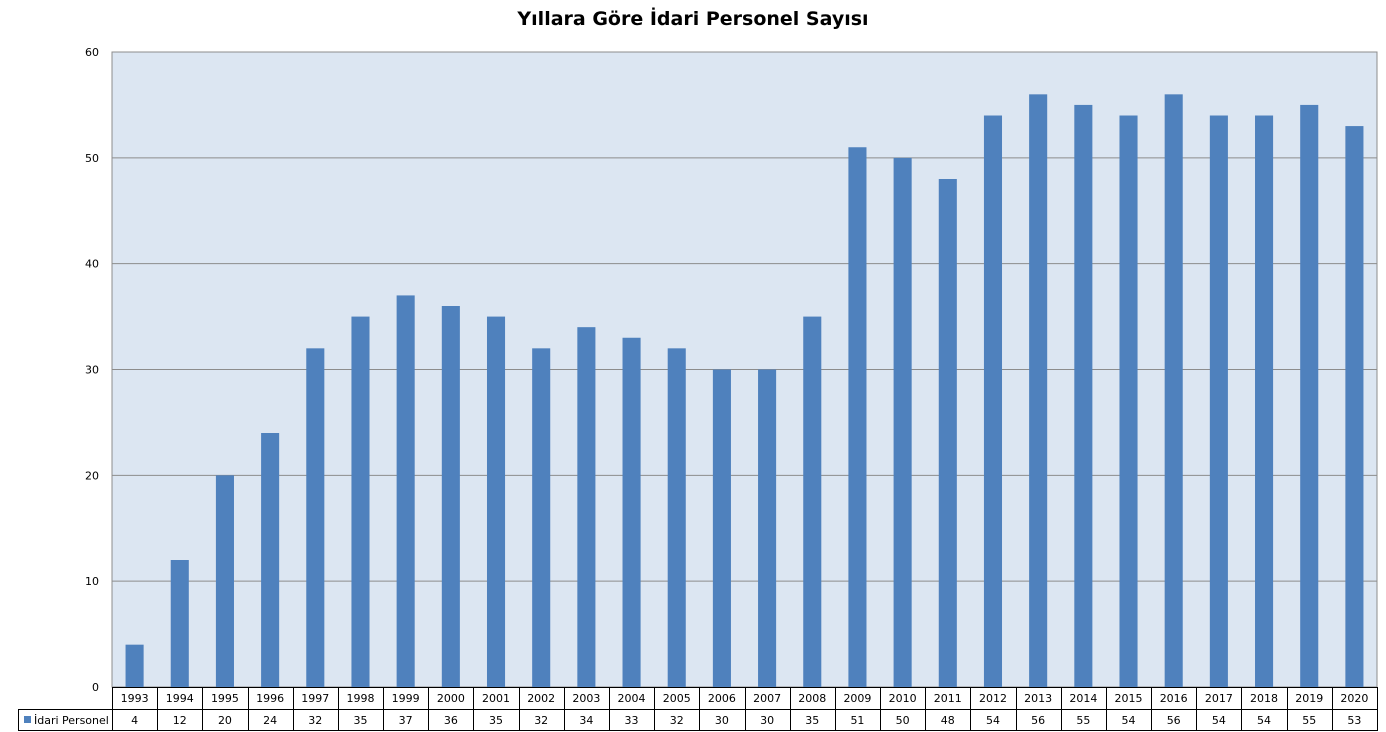 This screenshot has height=732, width=1386. What do you see at coordinates (1219, 698) in the screenshot?
I see `x-tick-label: 2017` at bounding box center [1219, 698].